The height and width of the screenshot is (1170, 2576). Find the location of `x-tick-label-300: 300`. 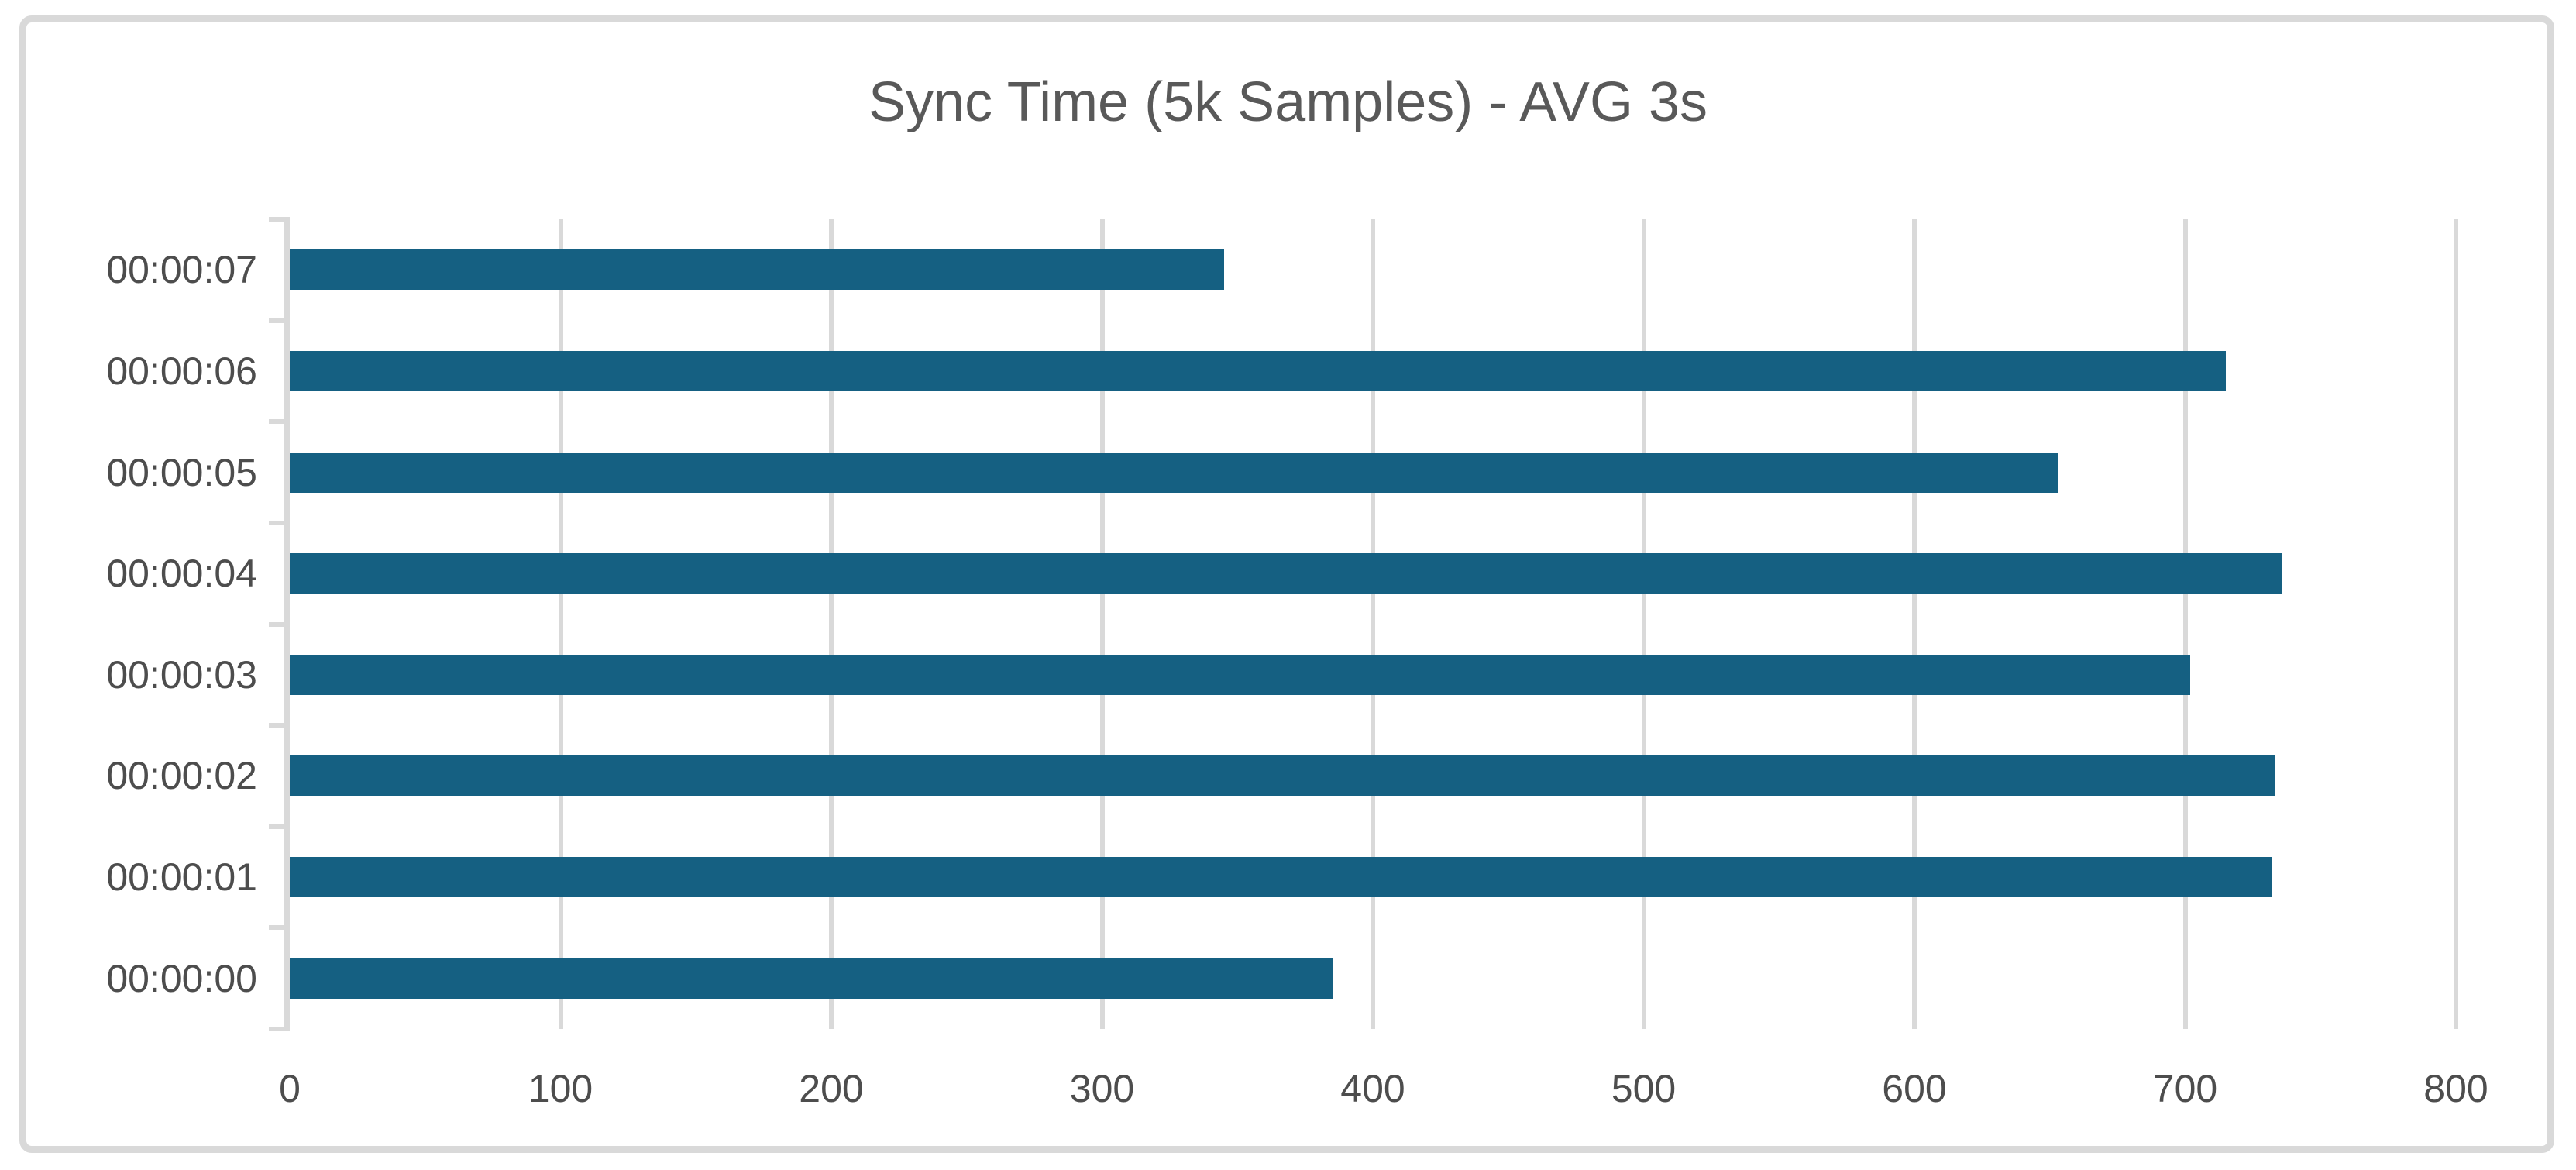

x-tick-label-300: 300 is located at coordinates (1102, 1088).